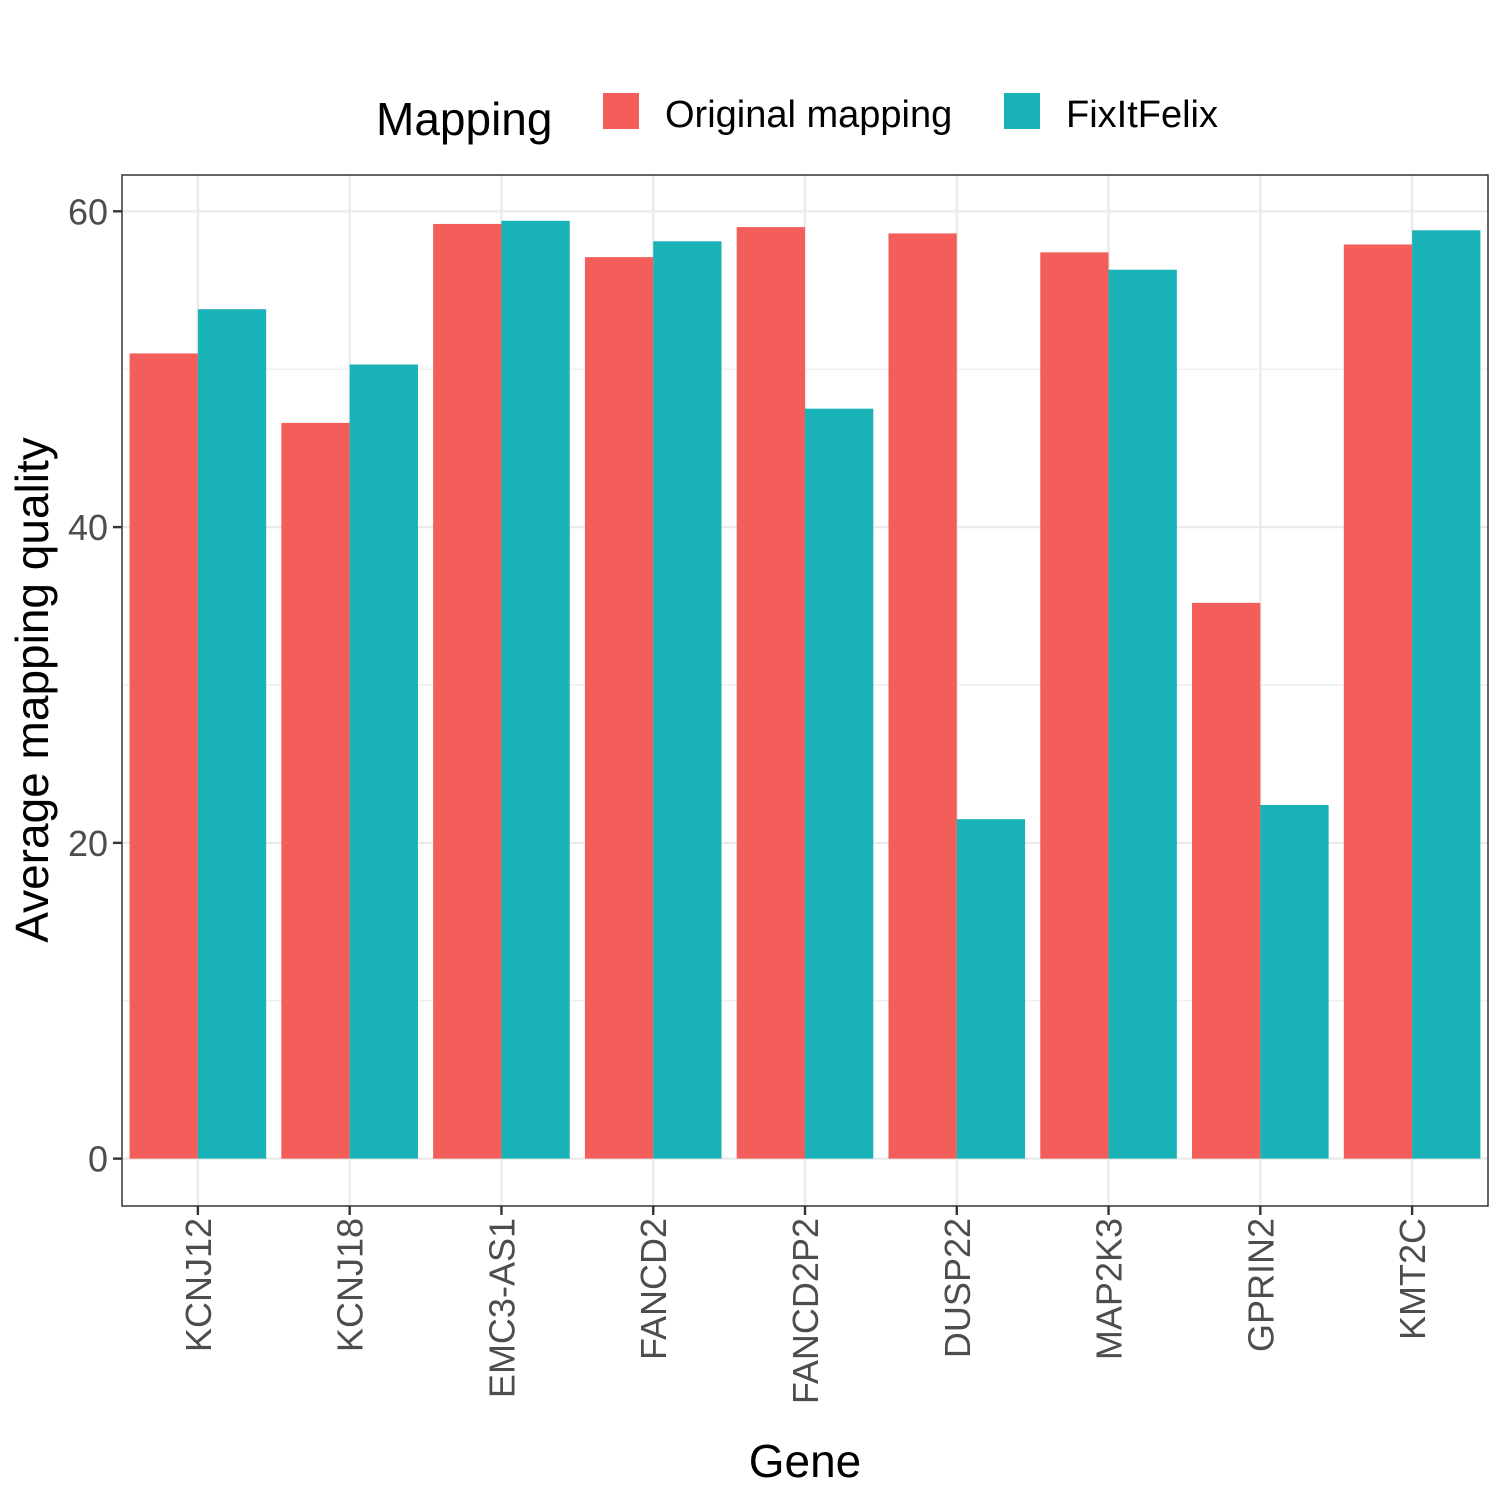  Describe the element at coordinates (464, 119) in the screenshot. I see `legend-title: Mapping` at that location.